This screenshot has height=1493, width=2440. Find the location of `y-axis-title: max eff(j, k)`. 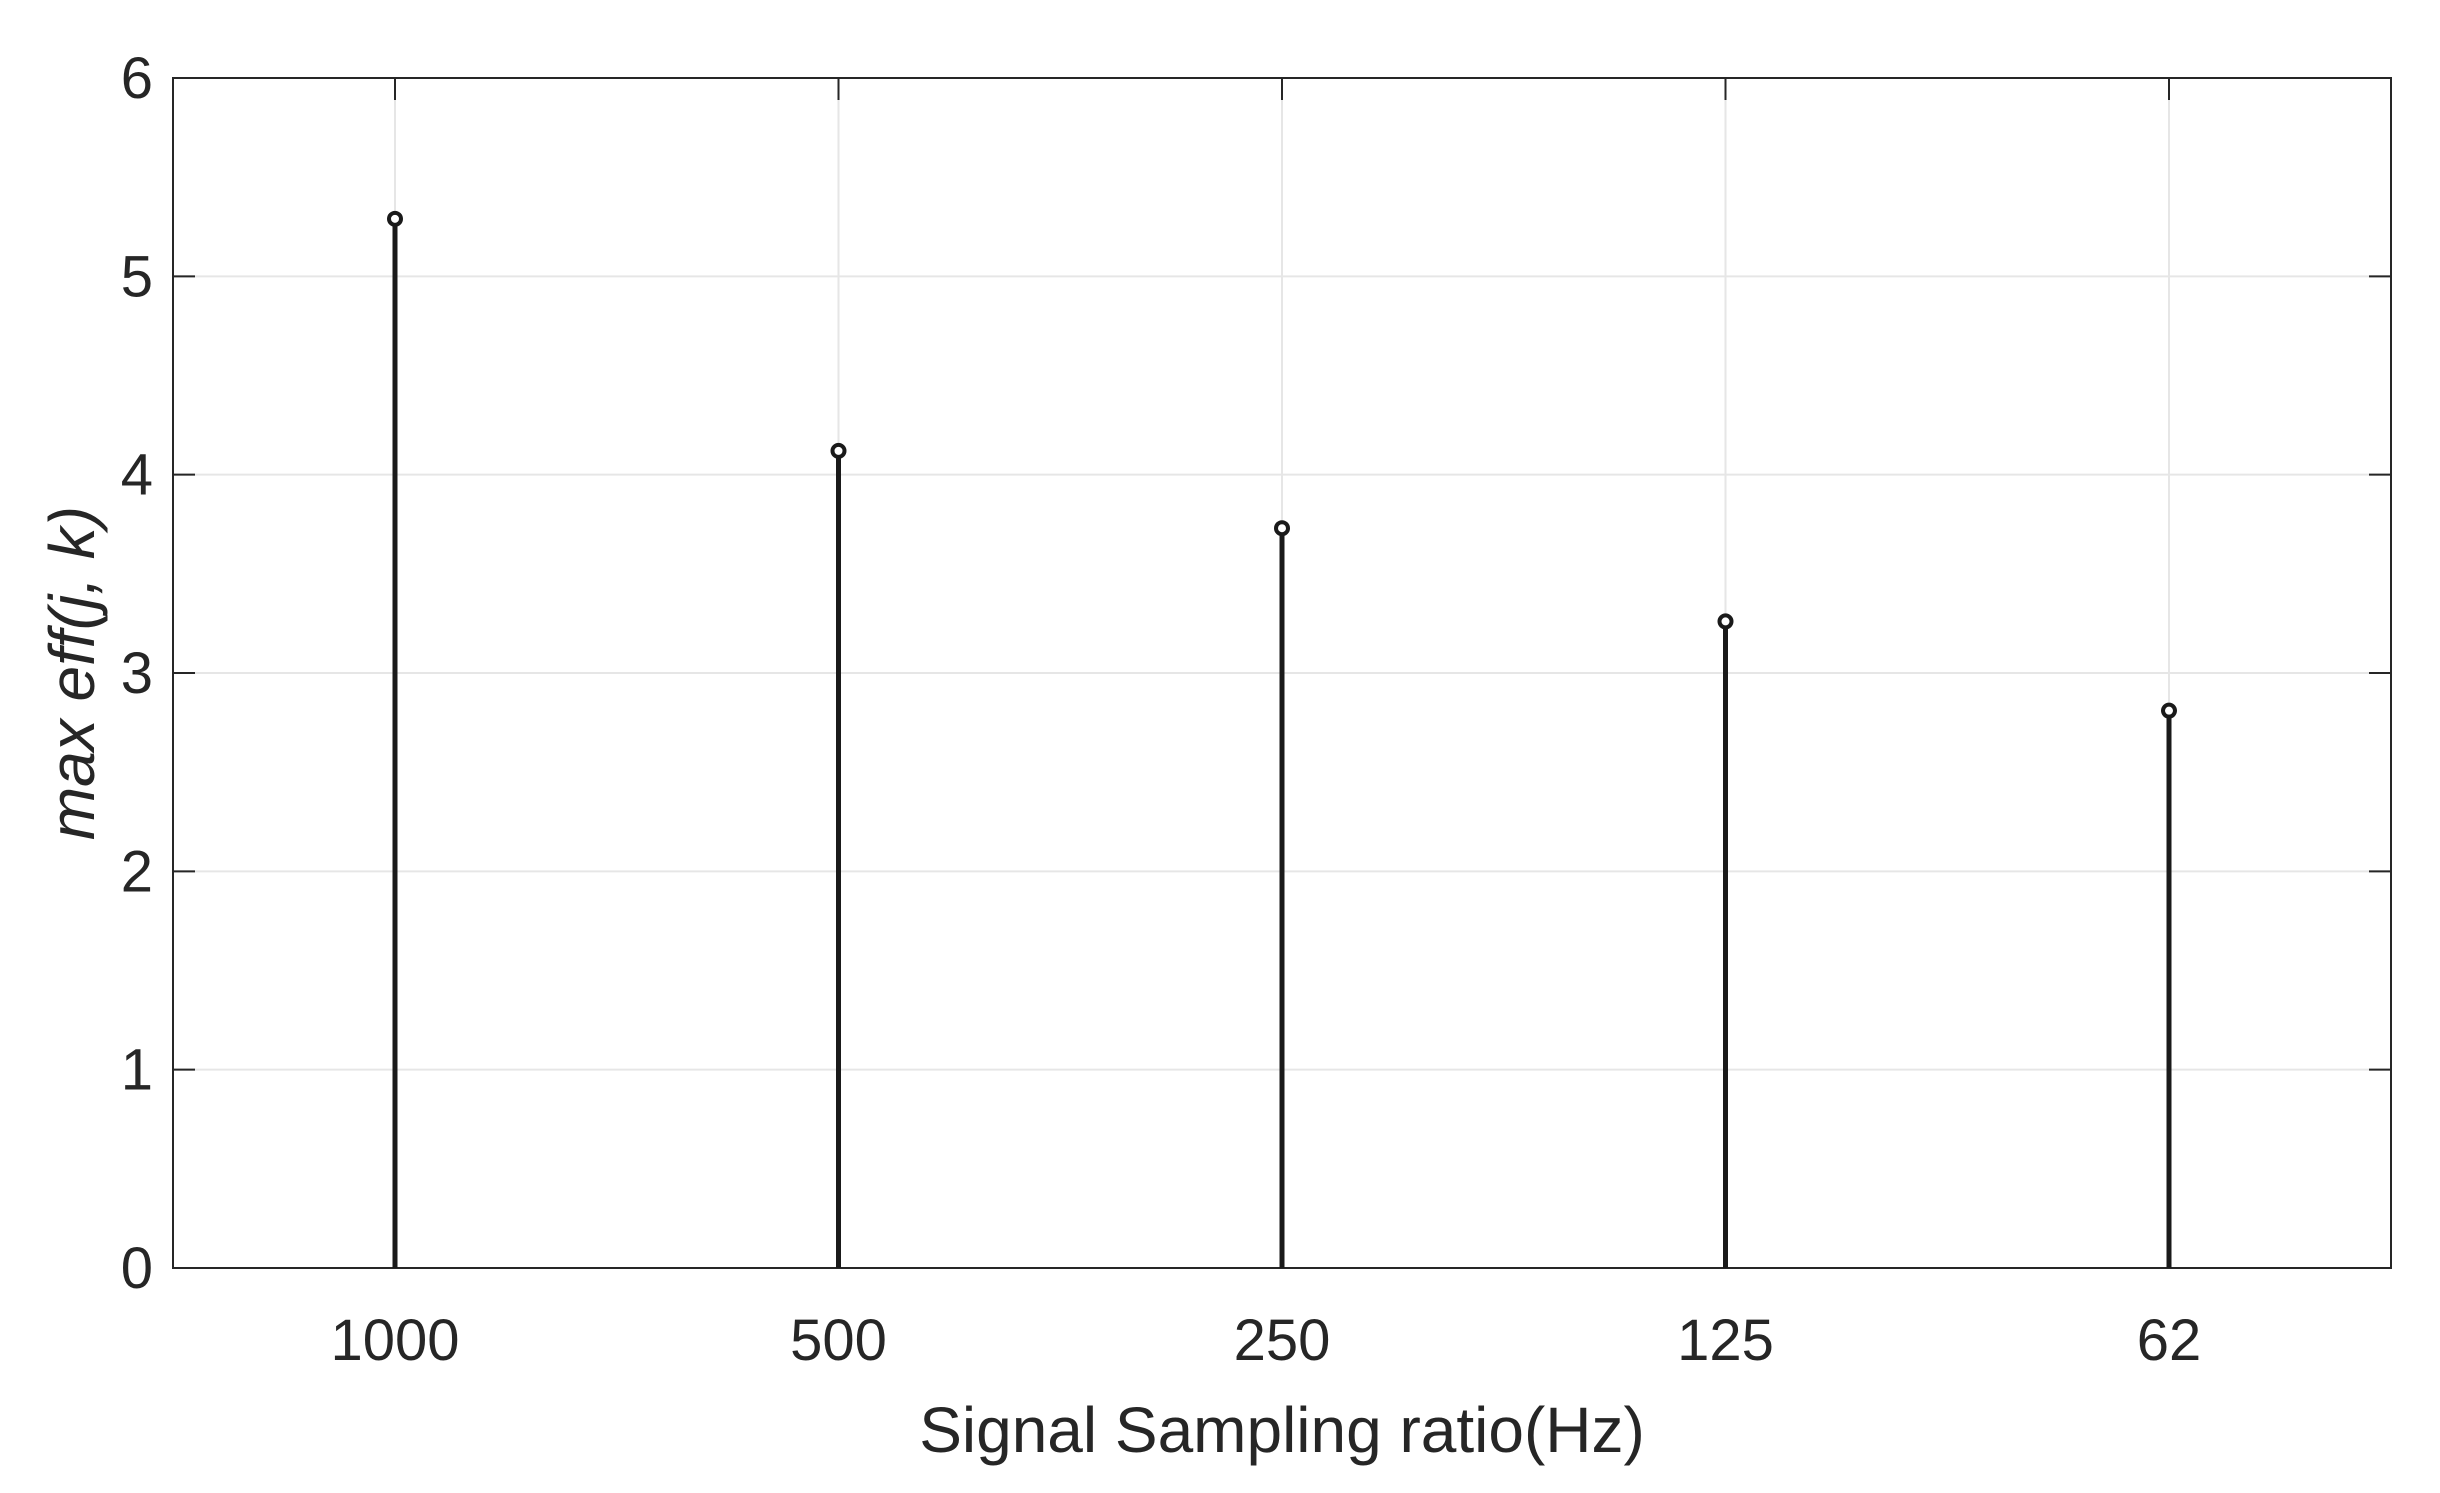

y-axis-title: max eff(j, k) is located at coordinates (72, 673).